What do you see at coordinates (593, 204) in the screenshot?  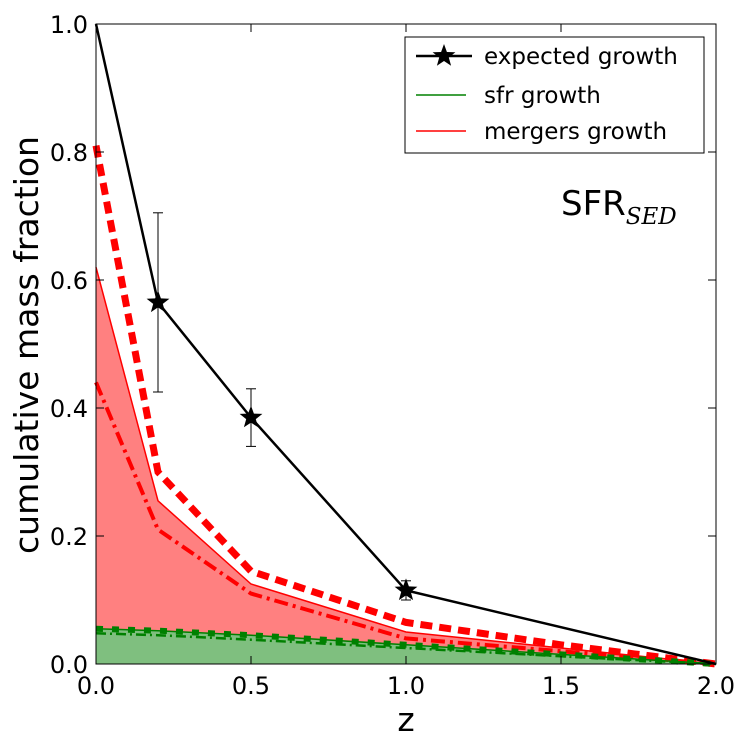 I see `annotation-main: SFR` at bounding box center [593, 204].